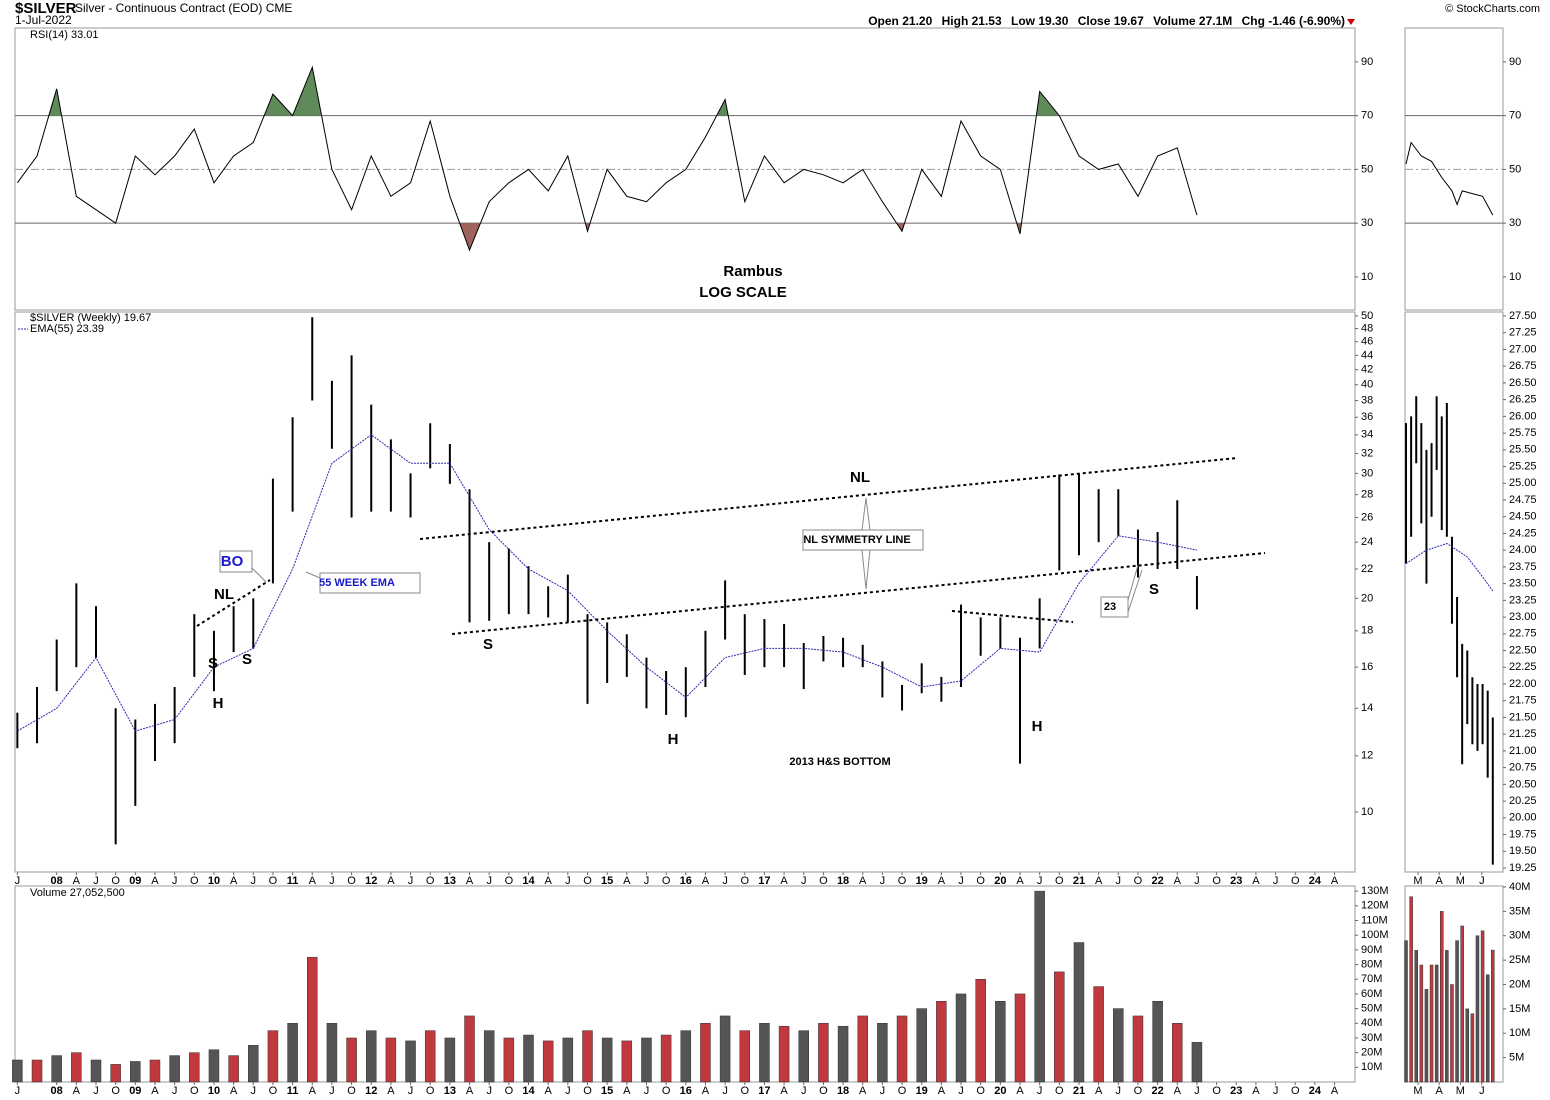  Describe the element at coordinates (1129, 21) in the screenshot. I see `quote-value: 19.67` at that location.